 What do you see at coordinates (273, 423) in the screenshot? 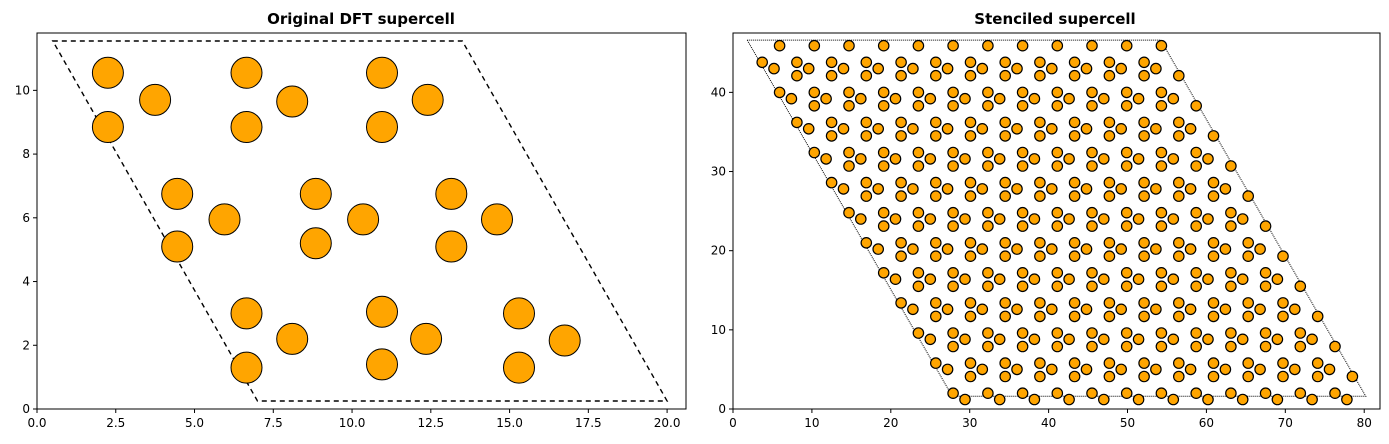
I see `x-tick-label: 7.5` at bounding box center [273, 423].